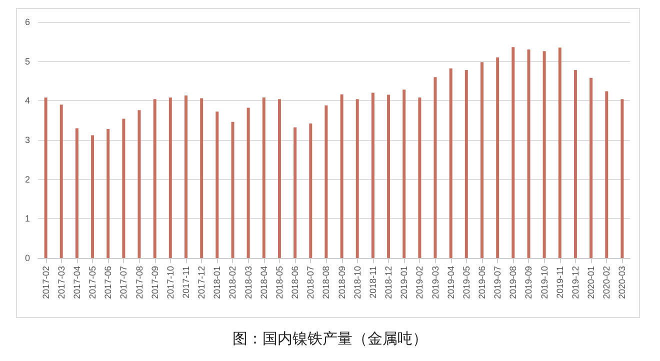  Describe the element at coordinates (233, 283) in the screenshot. I see `x-tick-label: 2018-02` at that location.